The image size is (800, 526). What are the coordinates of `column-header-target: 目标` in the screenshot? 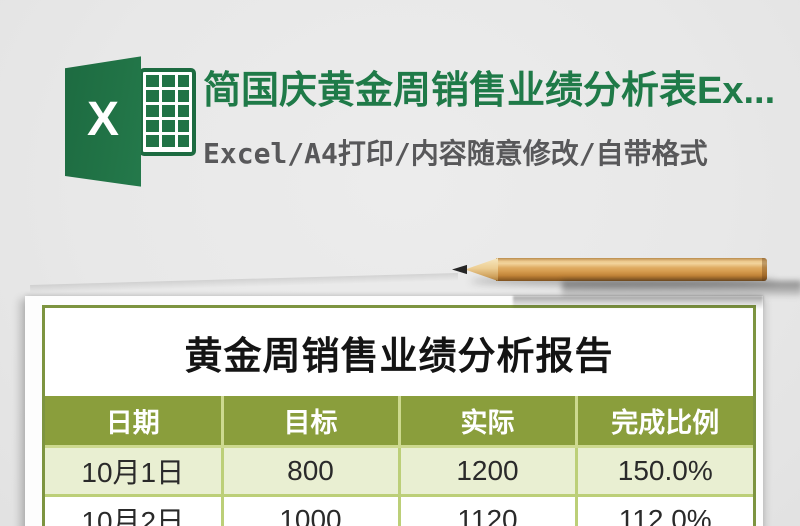 It's located at (310, 421).